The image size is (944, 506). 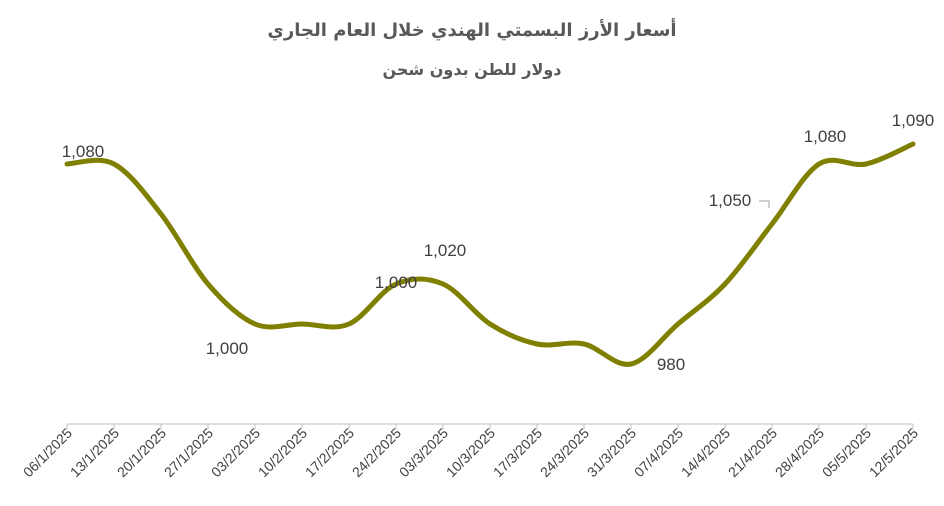 I want to click on data-label: 980, so click(x=671, y=364).